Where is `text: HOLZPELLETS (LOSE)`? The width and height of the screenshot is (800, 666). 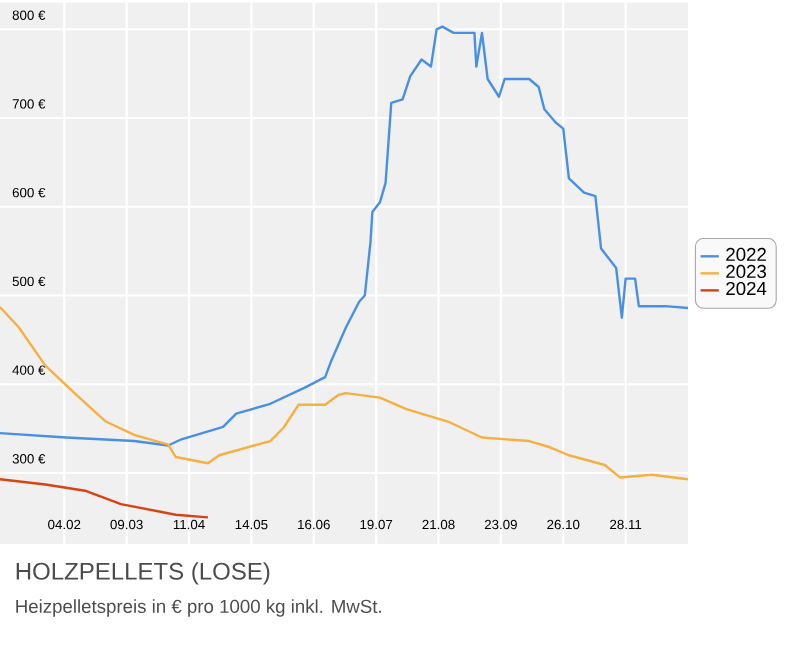 text: HOLZPELLETS (LOSE) is located at coordinates (143, 573).